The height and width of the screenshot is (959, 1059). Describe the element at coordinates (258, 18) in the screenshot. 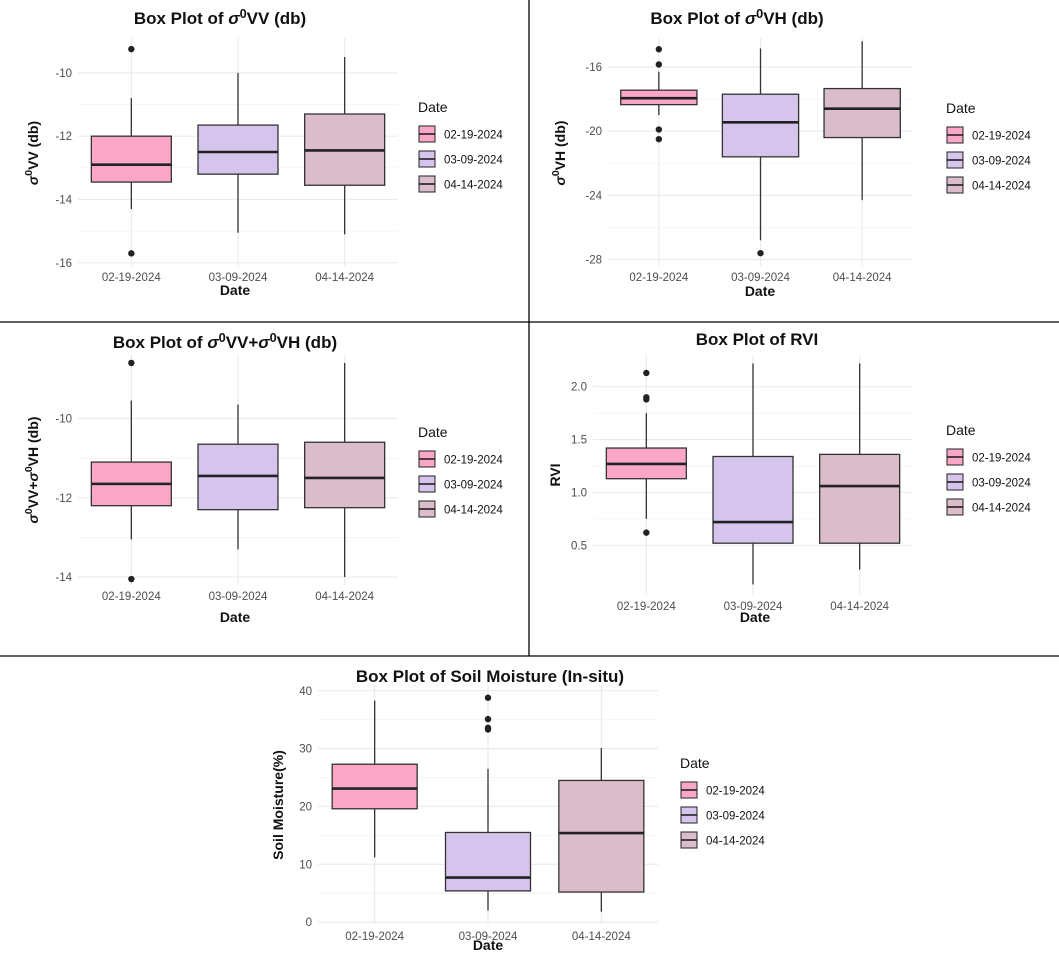

I see `chart-title-part: VV` at that location.